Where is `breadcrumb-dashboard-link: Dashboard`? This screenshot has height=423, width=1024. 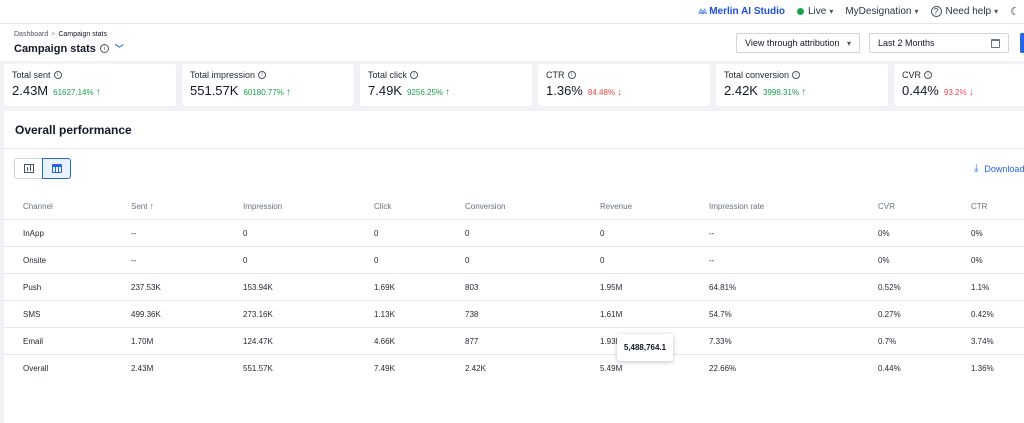
breadcrumb-dashboard-link: Dashboard is located at coordinates (31, 34).